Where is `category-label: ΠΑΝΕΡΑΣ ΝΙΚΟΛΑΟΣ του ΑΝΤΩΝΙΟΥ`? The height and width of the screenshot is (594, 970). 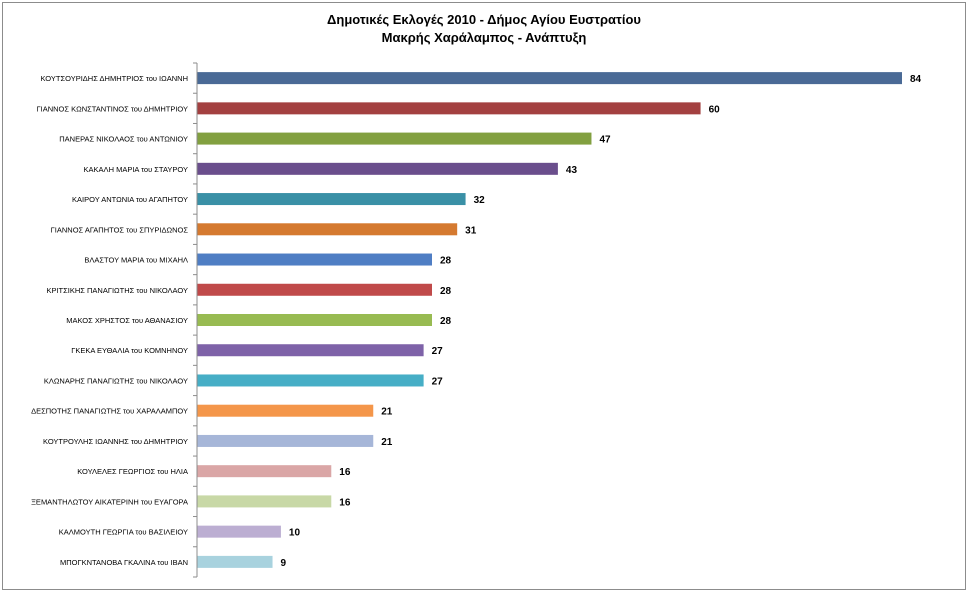
category-label: ΠΑΝΕΡΑΣ ΝΙΚΟΛΑΟΣ του ΑΝΤΩΝΙΟΥ is located at coordinates (123, 139).